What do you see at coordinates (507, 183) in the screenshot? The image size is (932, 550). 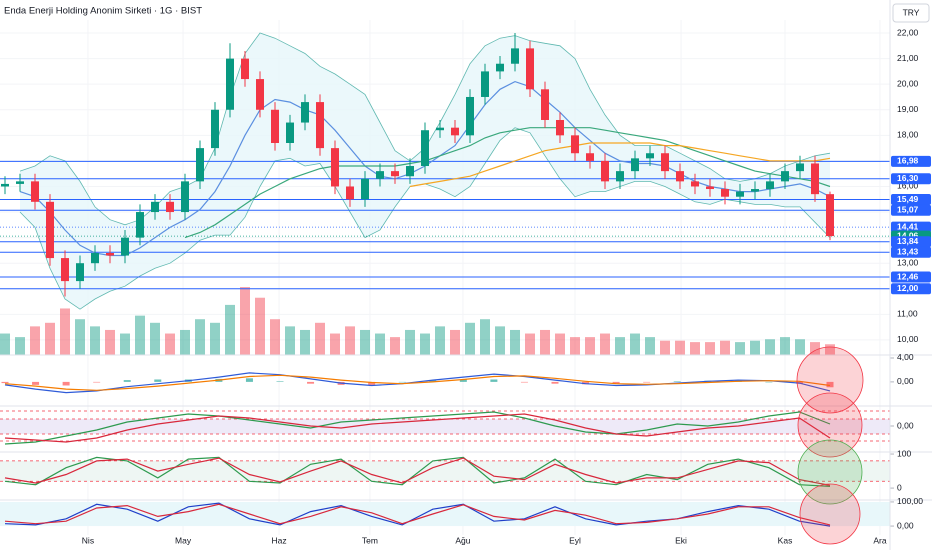 I see `moving-average` at bounding box center [507, 183].